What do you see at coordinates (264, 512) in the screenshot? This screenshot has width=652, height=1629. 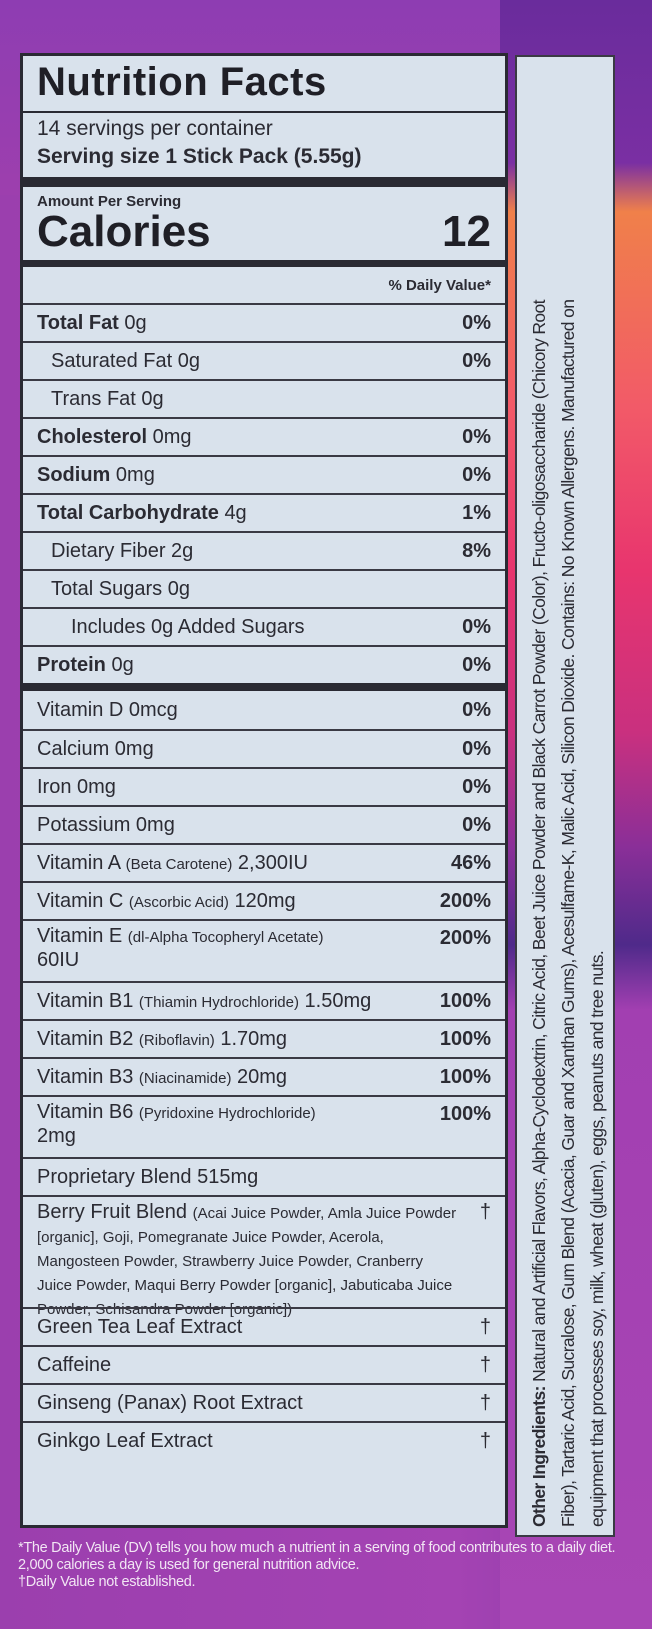 I see `nutrient-row: Total Carbohydrate 4g 1%` at bounding box center [264, 512].